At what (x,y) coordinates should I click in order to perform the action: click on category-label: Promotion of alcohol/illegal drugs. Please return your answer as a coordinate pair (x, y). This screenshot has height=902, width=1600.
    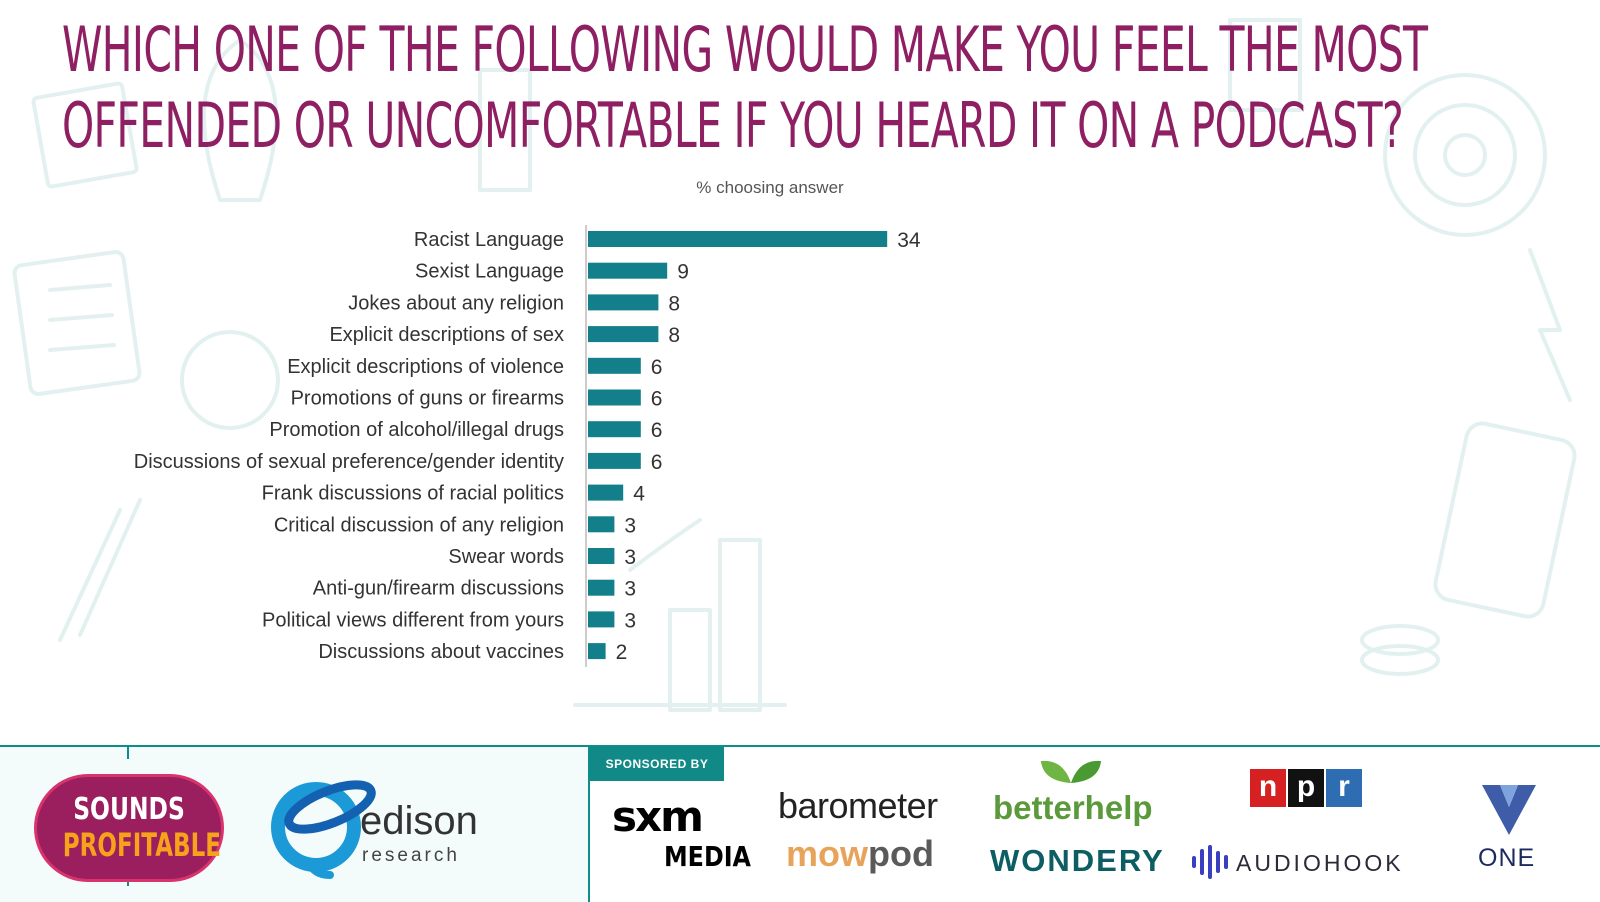
    Looking at the image, I should click on (416, 430).